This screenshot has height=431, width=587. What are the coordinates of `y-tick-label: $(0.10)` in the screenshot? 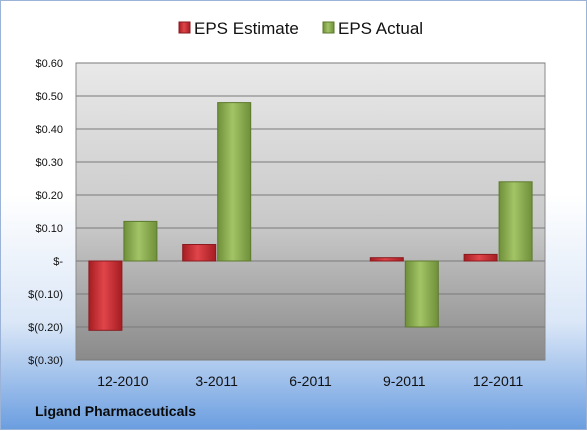 It's located at (45, 295).